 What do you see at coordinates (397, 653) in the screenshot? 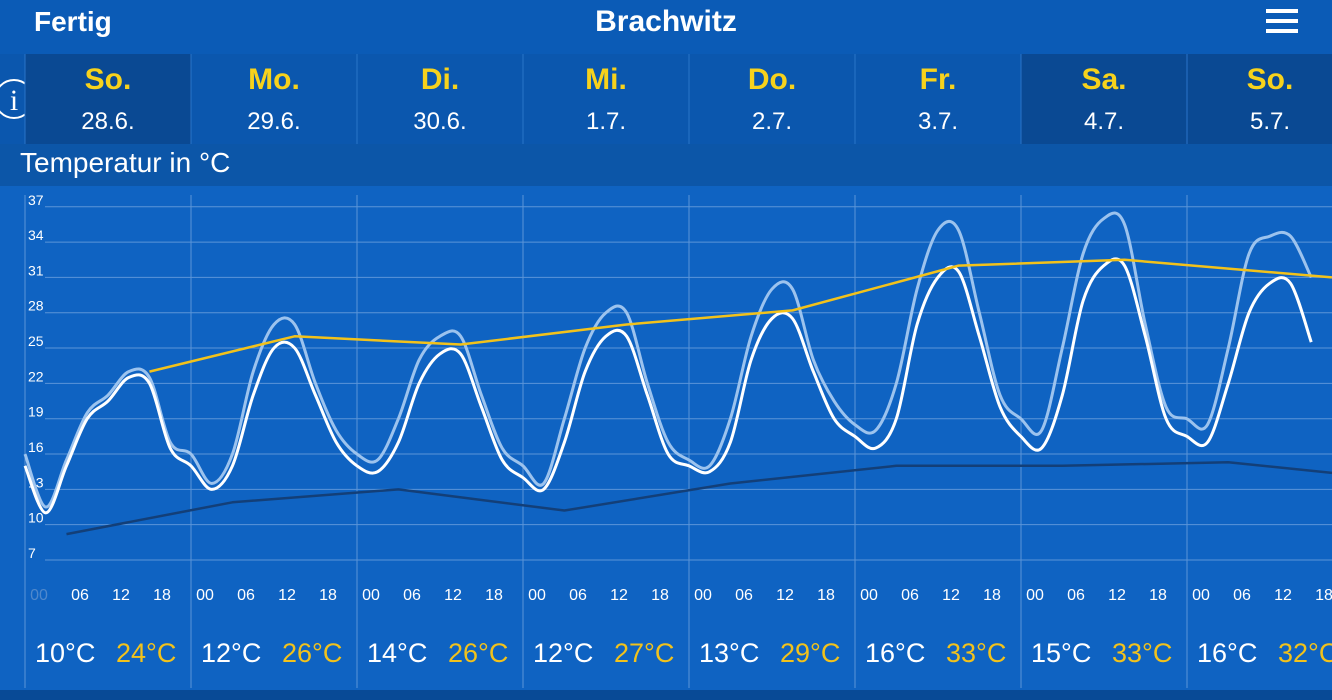
I see `min-temp: 14°C` at bounding box center [397, 653].